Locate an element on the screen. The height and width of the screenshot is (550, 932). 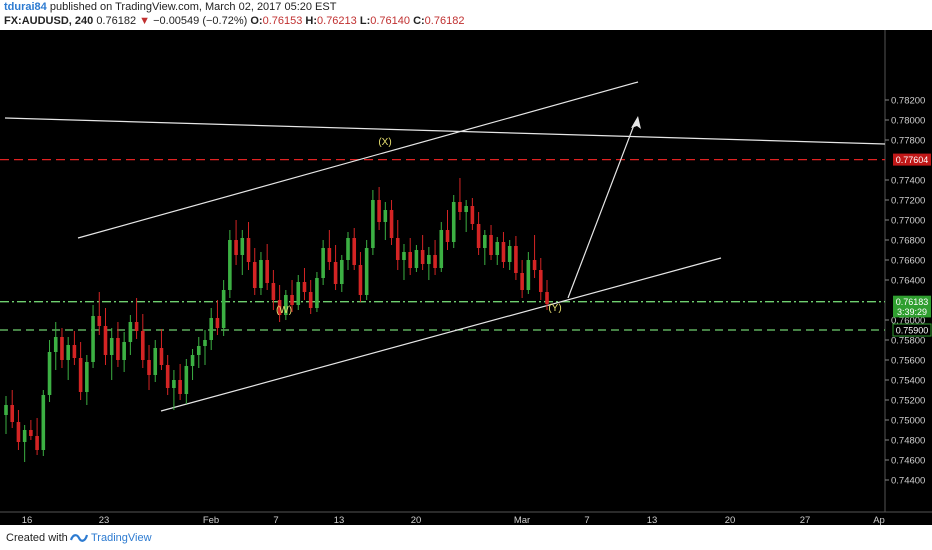
price-tick-label: 0.77000 is located at coordinates (908, 221).